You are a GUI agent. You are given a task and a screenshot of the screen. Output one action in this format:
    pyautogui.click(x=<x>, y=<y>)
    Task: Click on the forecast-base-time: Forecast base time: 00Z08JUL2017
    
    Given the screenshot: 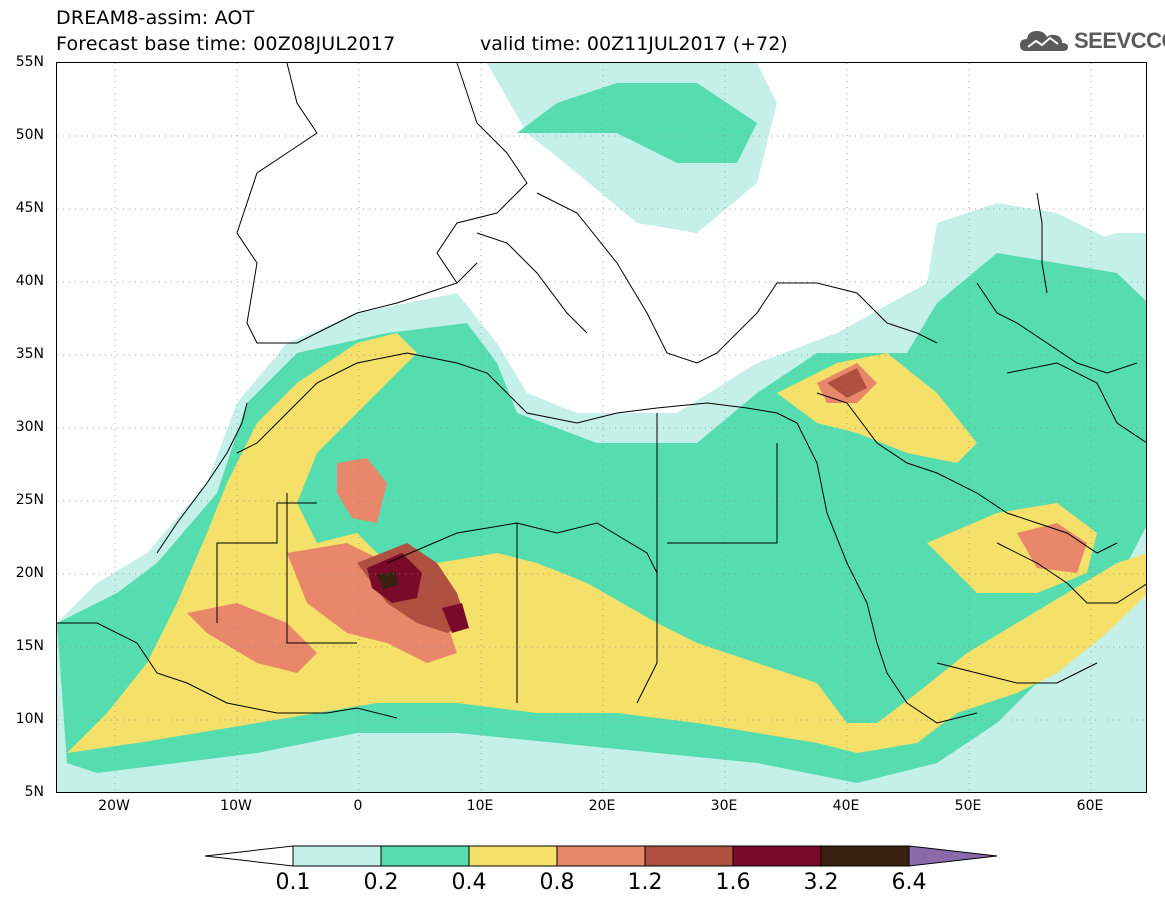 What is the action you would take?
    pyautogui.click(x=226, y=44)
    